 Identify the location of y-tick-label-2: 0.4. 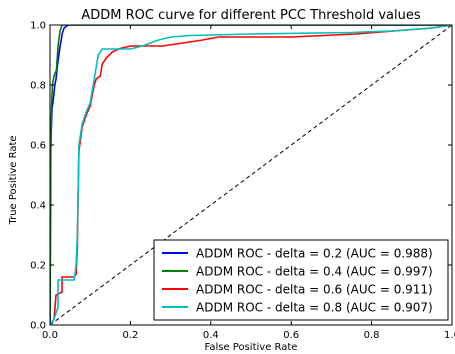
(38, 206).